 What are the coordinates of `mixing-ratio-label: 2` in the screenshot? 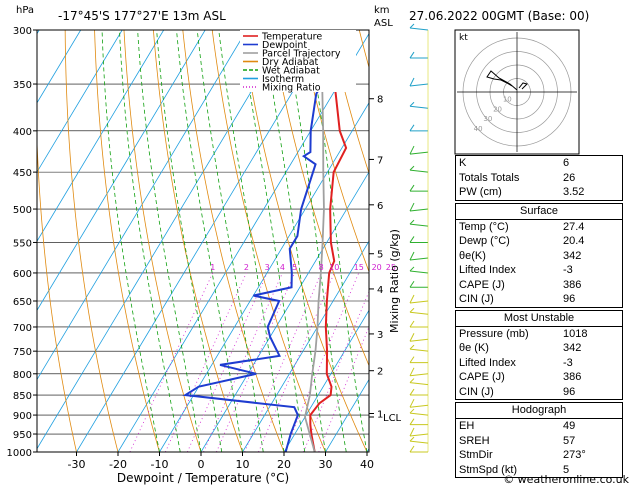 It's located at (246, 267).